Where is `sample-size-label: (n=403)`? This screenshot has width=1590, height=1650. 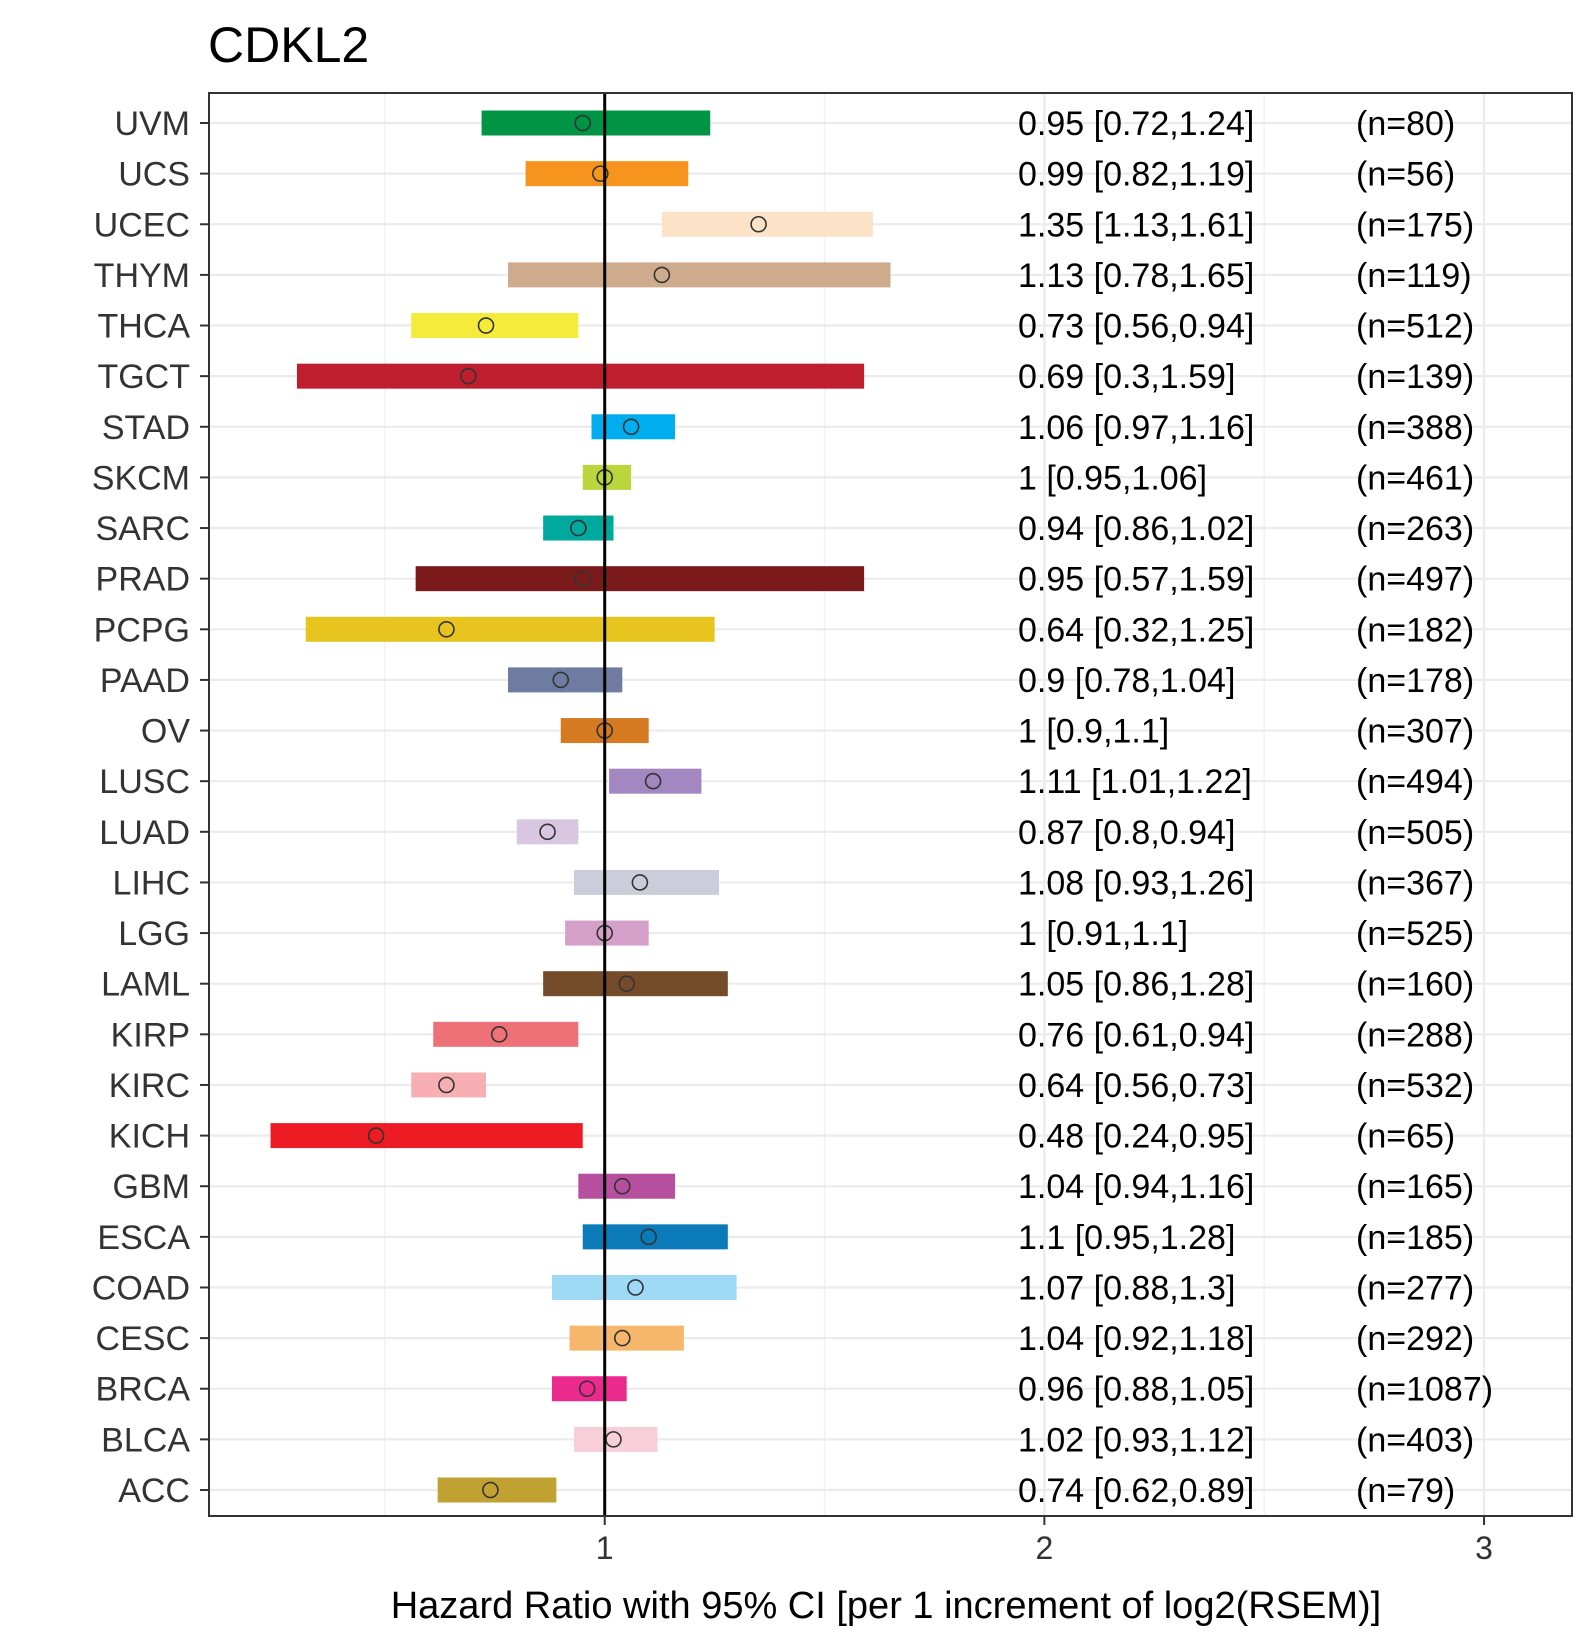
sample-size-label: (n=403) is located at coordinates (1415, 1440).